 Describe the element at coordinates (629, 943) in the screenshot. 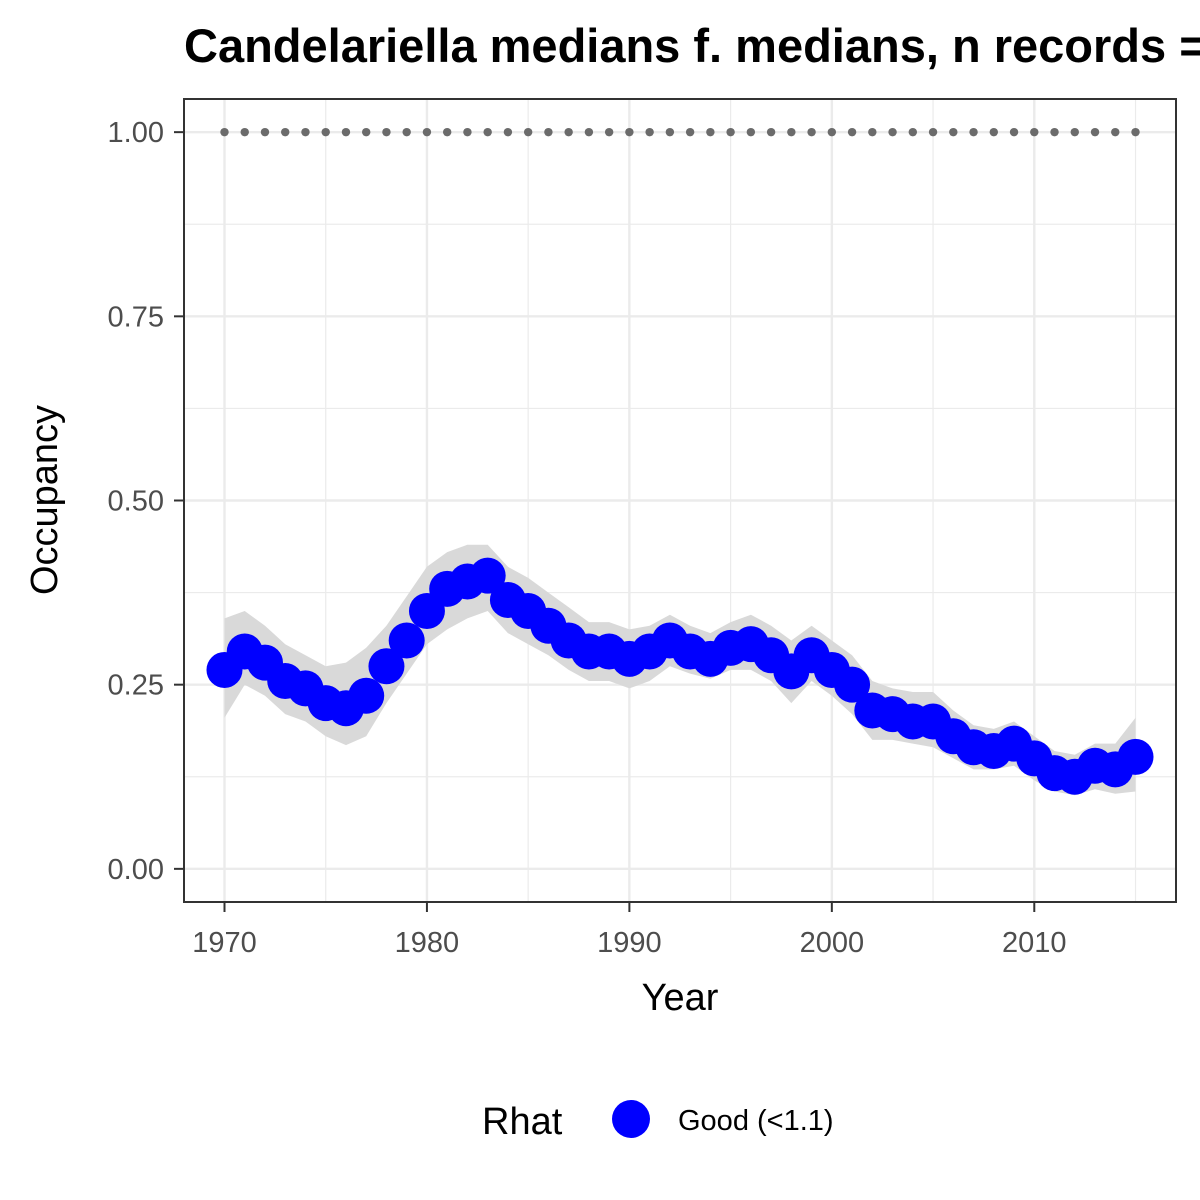

I see `x-tick-label: 1990` at that location.